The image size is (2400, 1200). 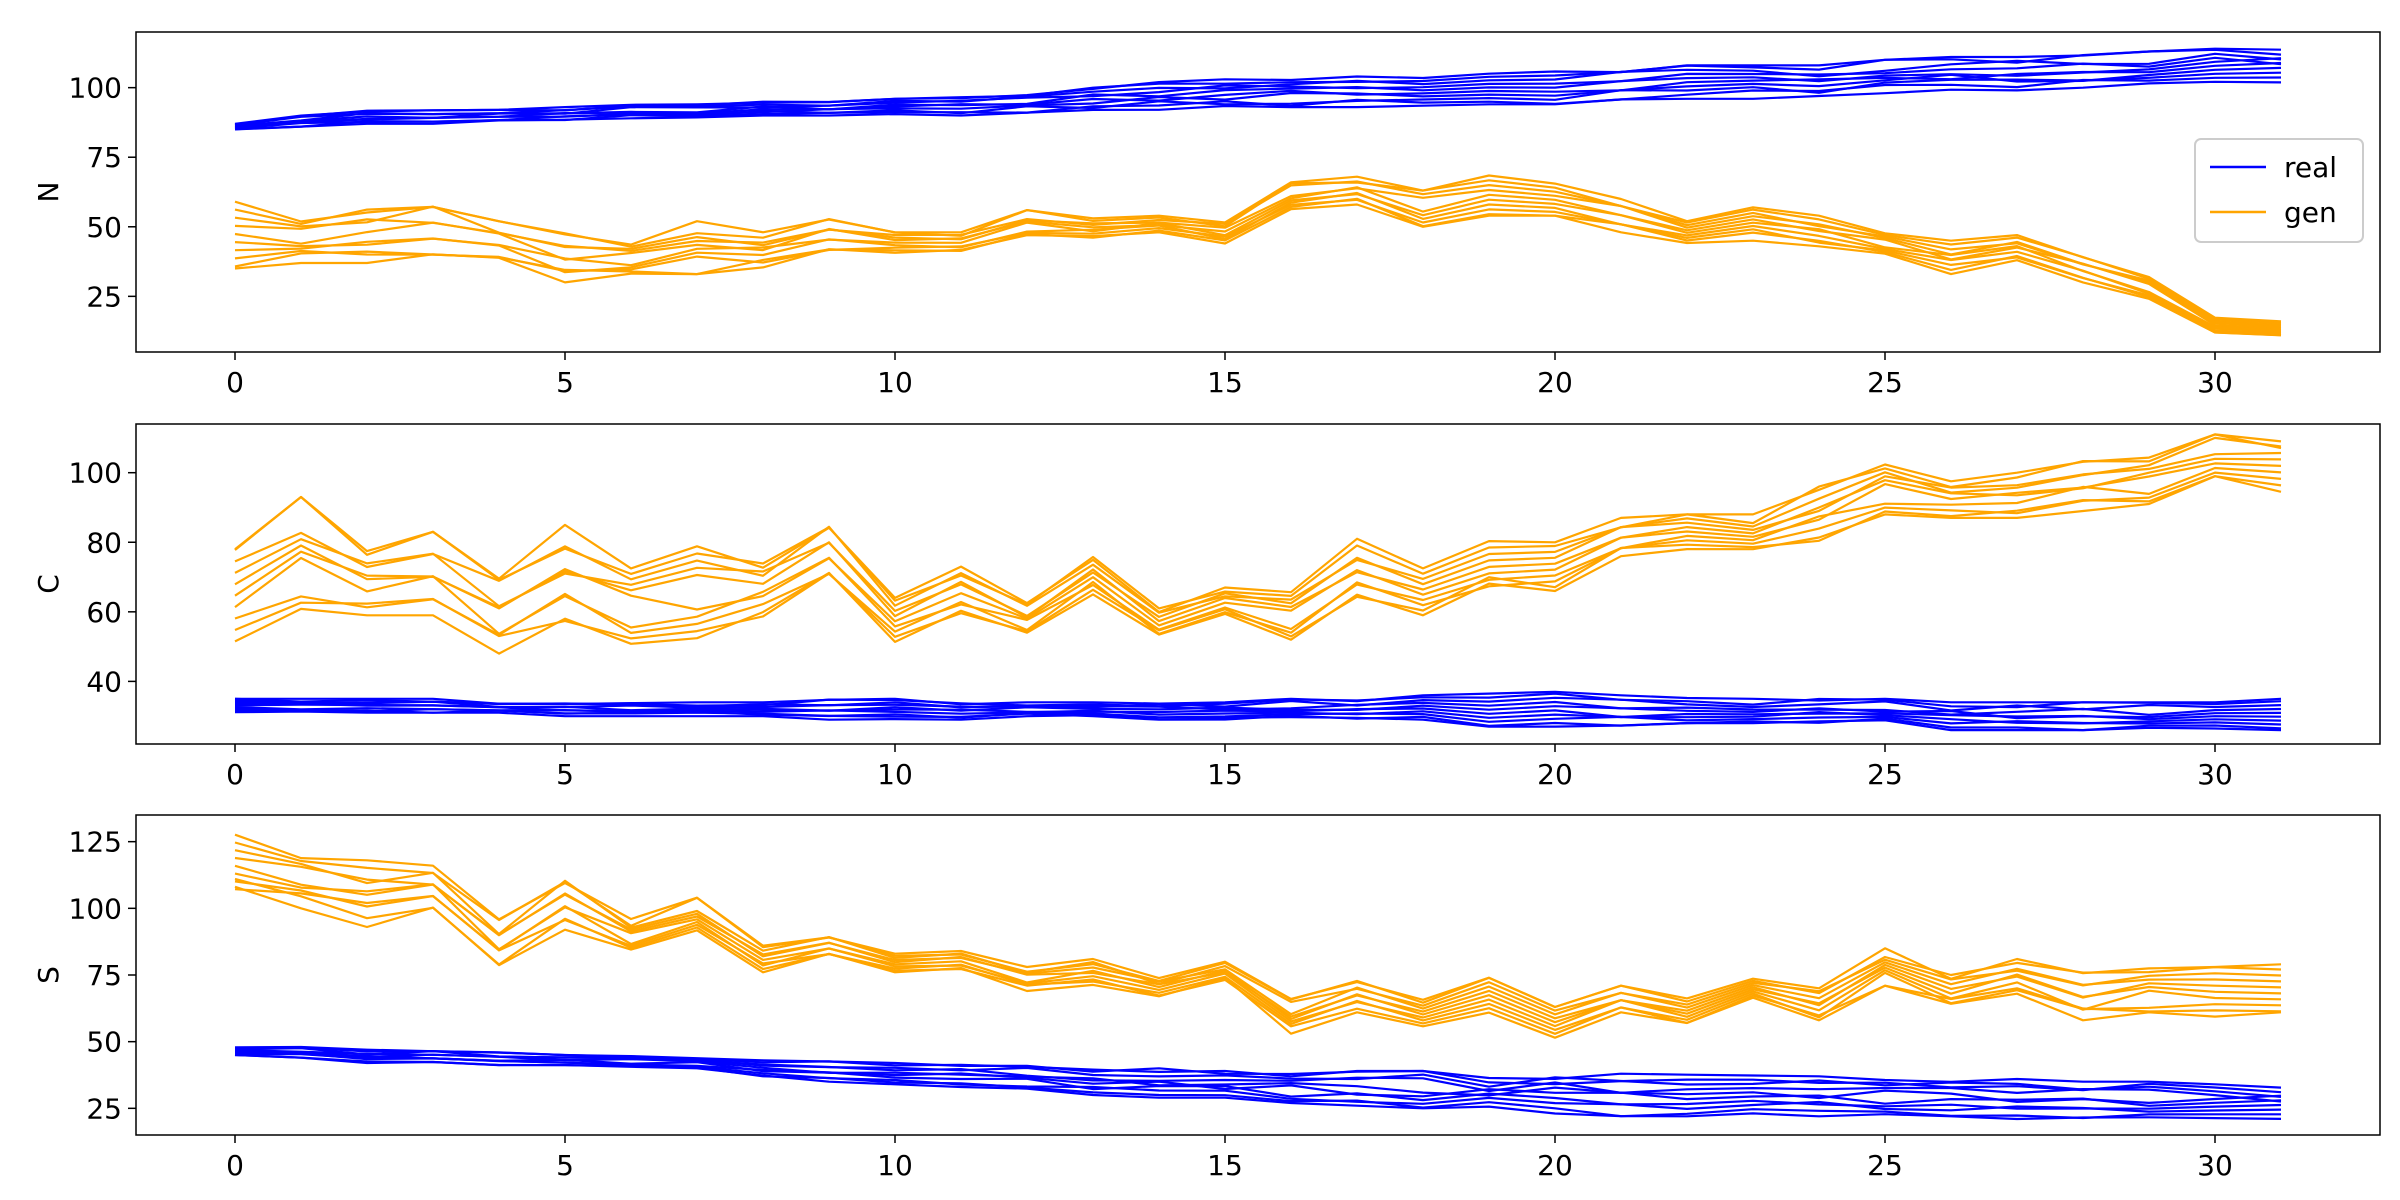 I want to click on legend-frame, so click(x=2279, y=190).